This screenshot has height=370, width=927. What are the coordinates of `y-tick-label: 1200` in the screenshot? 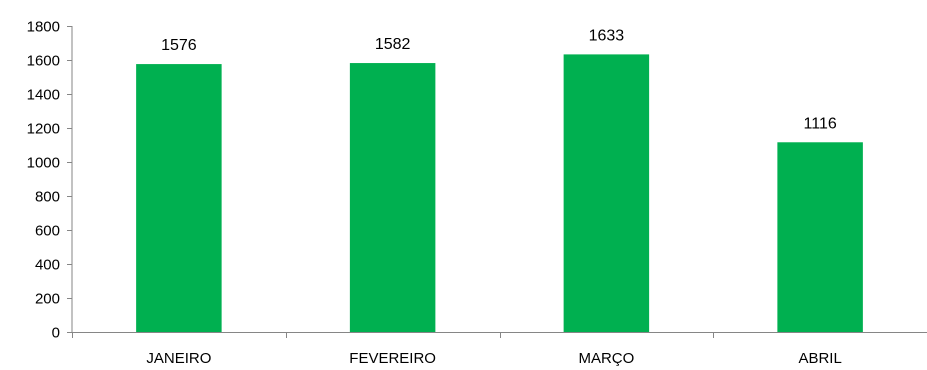 It's located at (43, 129).